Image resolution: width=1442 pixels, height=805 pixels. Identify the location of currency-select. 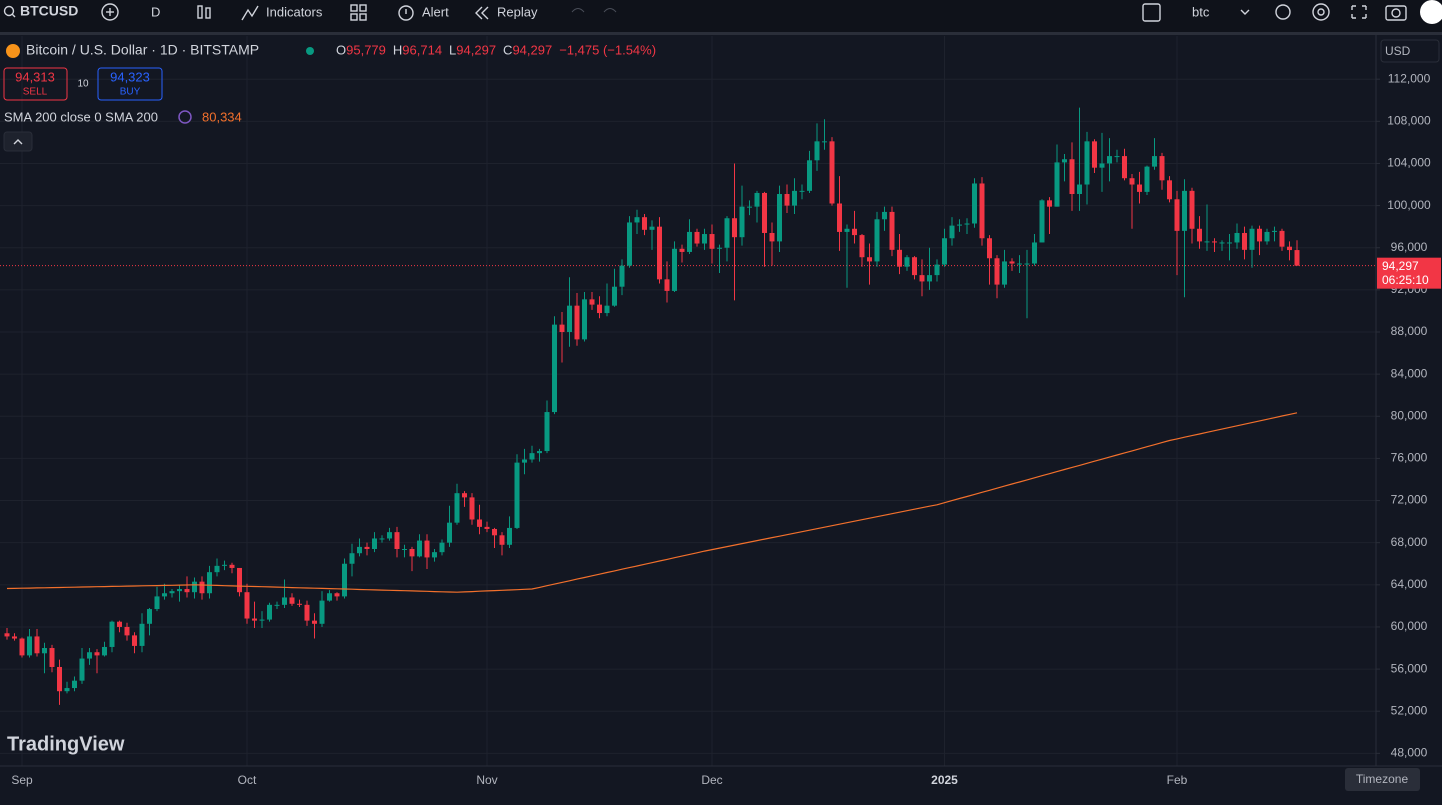
(1410, 51).